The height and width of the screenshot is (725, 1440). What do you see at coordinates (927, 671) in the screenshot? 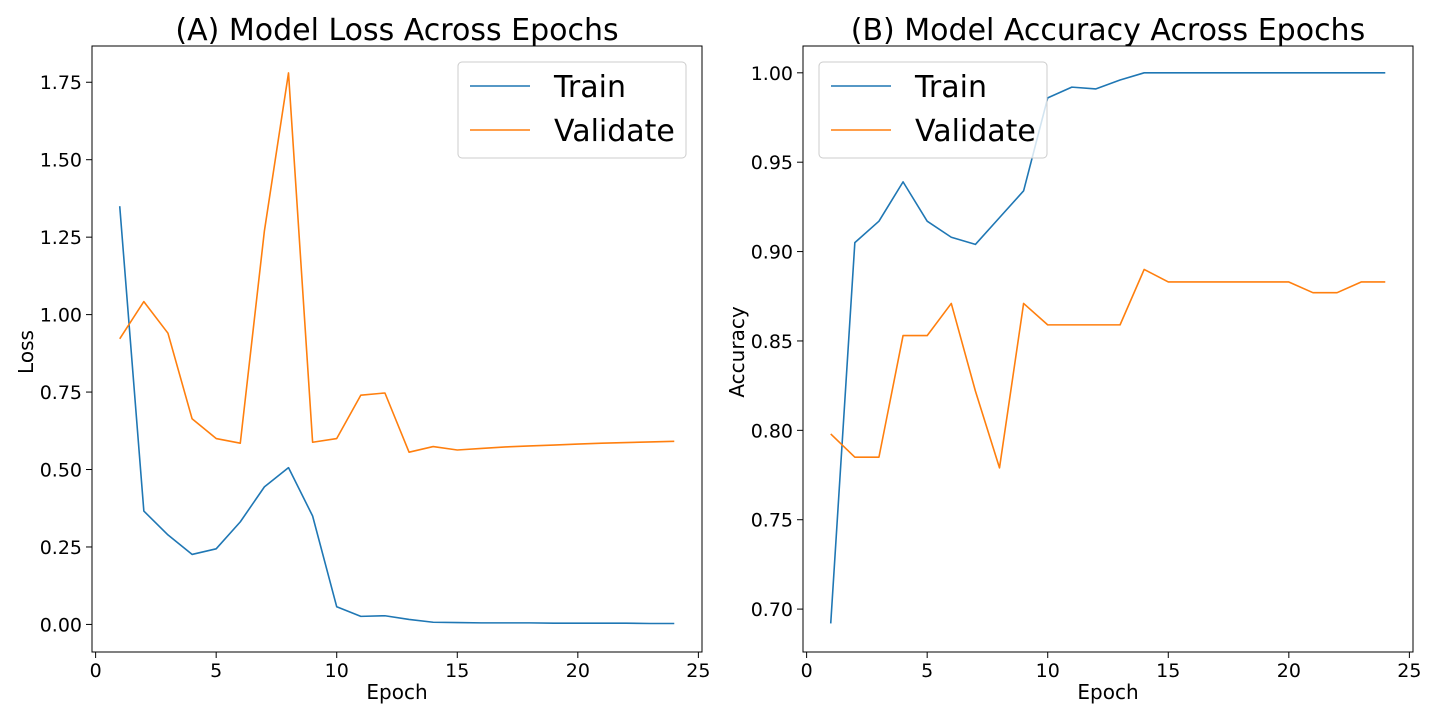
I see `accuracy-x-tick-label: 5` at bounding box center [927, 671].